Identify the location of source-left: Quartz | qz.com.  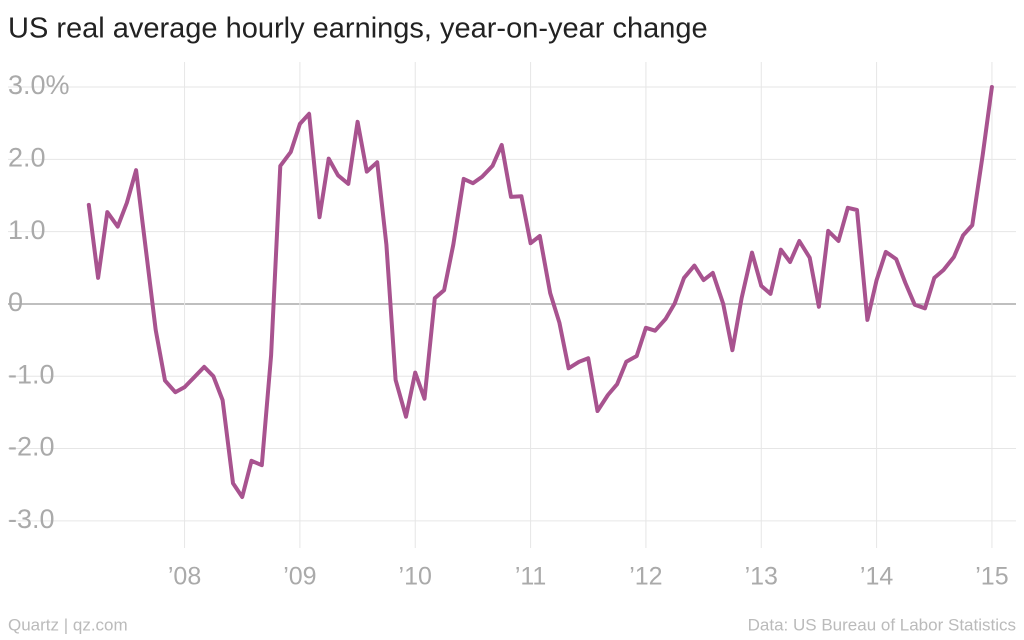
(68, 624).